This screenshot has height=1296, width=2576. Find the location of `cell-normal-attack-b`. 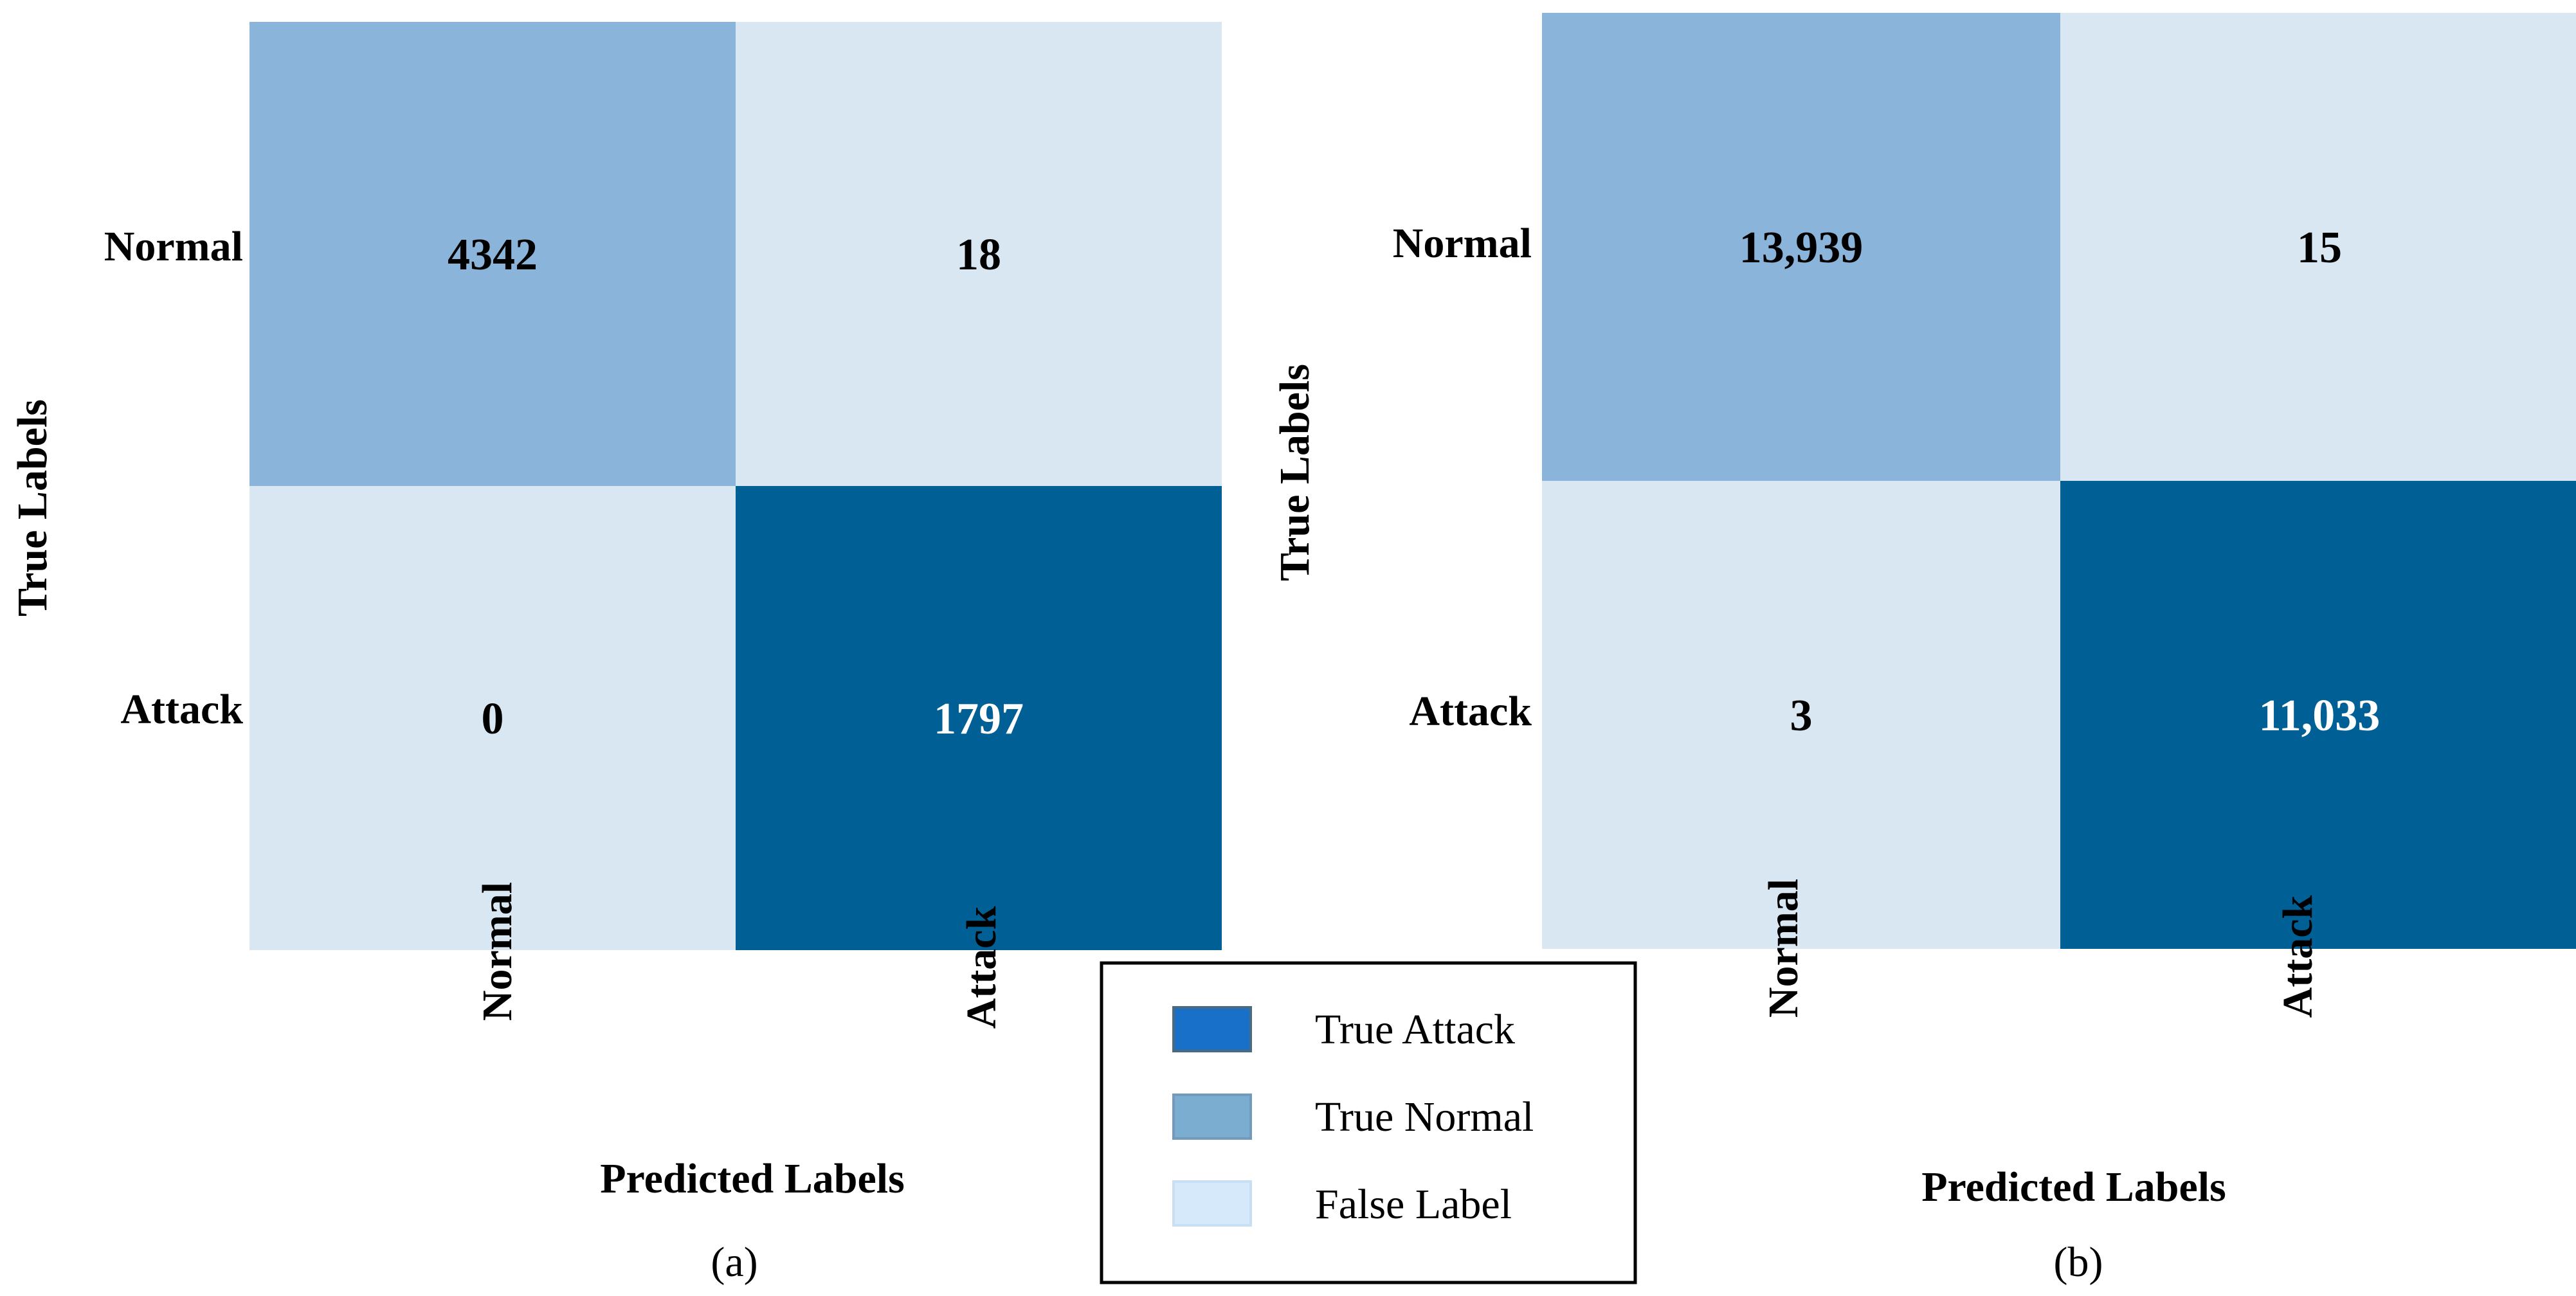

cell-normal-attack-b is located at coordinates (2318, 247).